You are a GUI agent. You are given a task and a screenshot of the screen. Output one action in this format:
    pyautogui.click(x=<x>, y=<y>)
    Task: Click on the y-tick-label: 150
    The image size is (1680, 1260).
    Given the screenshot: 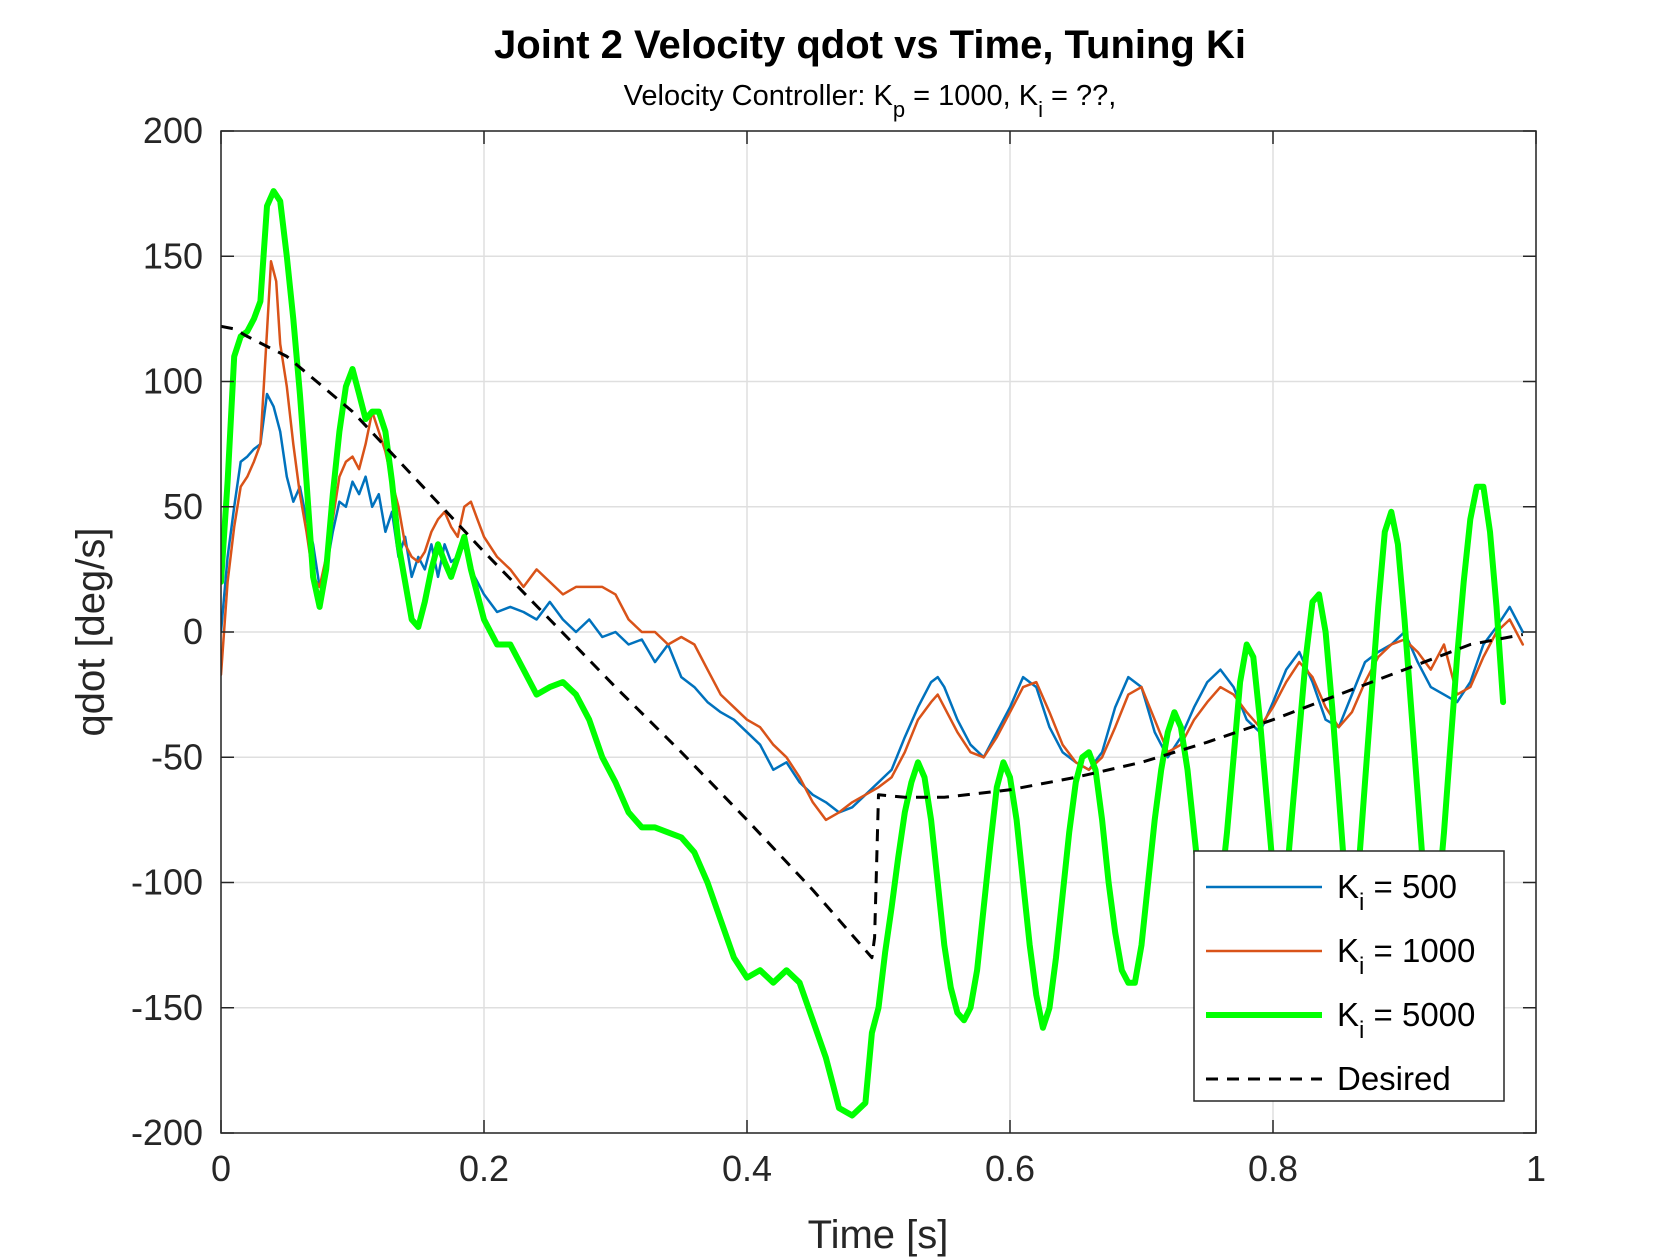 What is the action you would take?
    pyautogui.click(x=173, y=255)
    